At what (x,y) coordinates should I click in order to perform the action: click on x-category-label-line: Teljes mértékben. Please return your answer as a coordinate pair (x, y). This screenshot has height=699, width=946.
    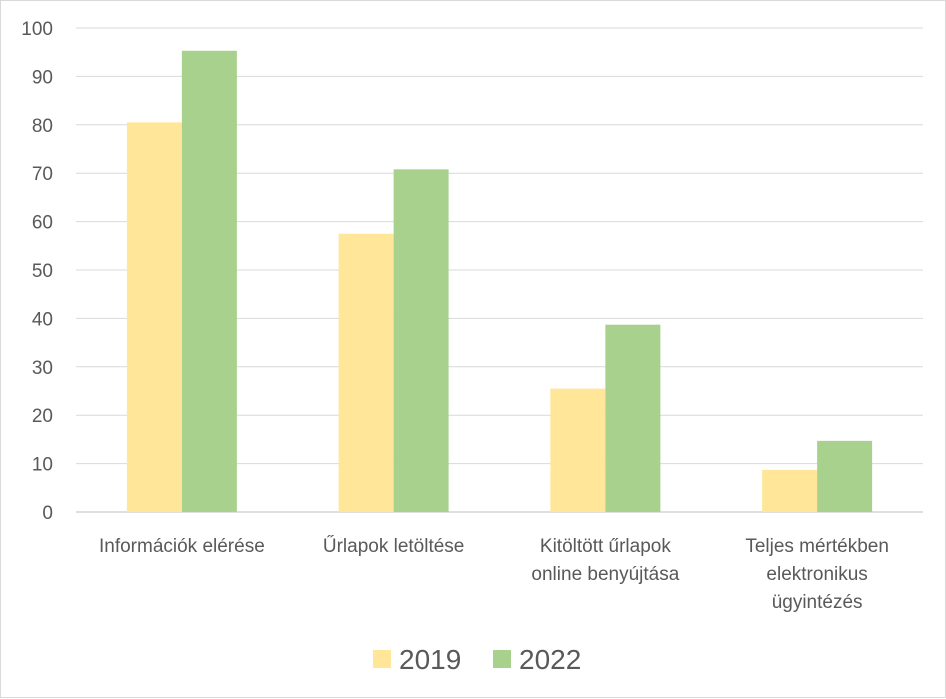
    Looking at the image, I should click on (817, 546).